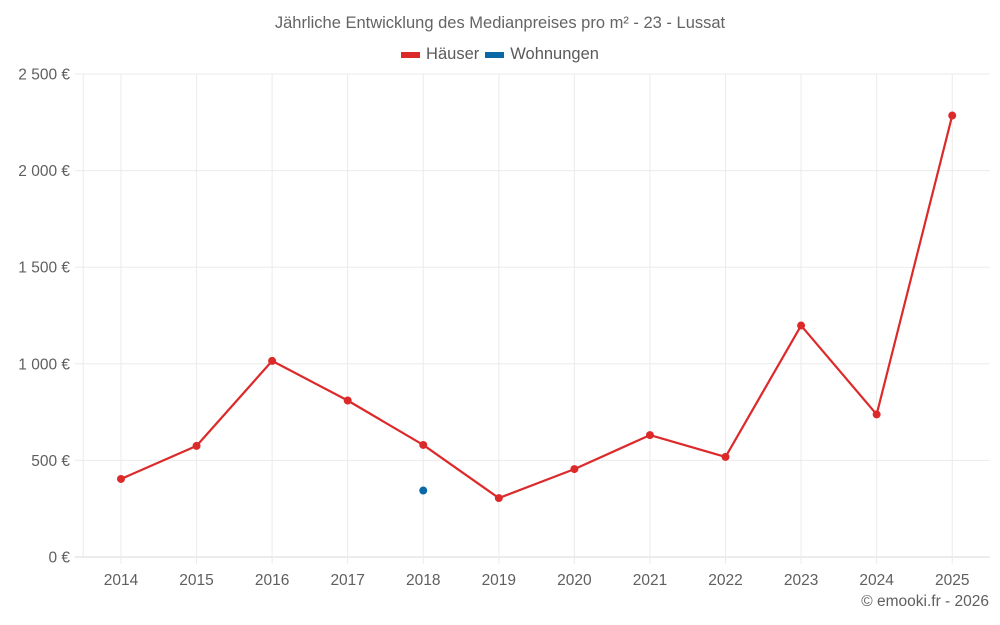  I want to click on x-tick-label: 2018, so click(423, 580).